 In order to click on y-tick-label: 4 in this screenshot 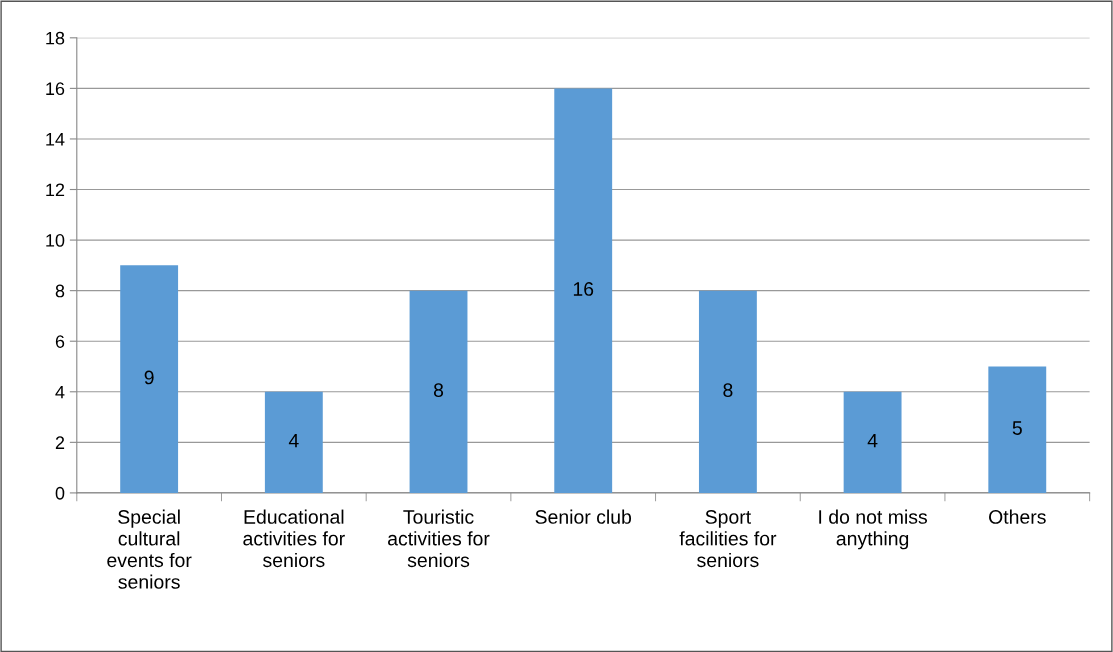, I will do `click(60, 392)`.